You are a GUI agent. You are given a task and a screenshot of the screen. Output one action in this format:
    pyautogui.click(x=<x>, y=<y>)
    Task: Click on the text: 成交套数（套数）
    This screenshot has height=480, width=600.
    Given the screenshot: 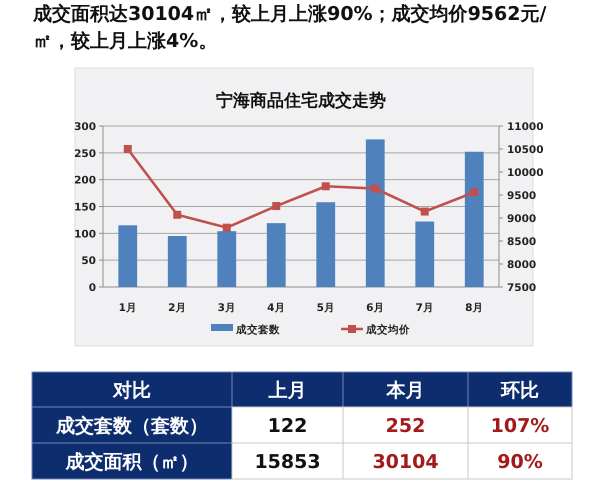 What is the action you would take?
    pyautogui.click(x=131, y=426)
    